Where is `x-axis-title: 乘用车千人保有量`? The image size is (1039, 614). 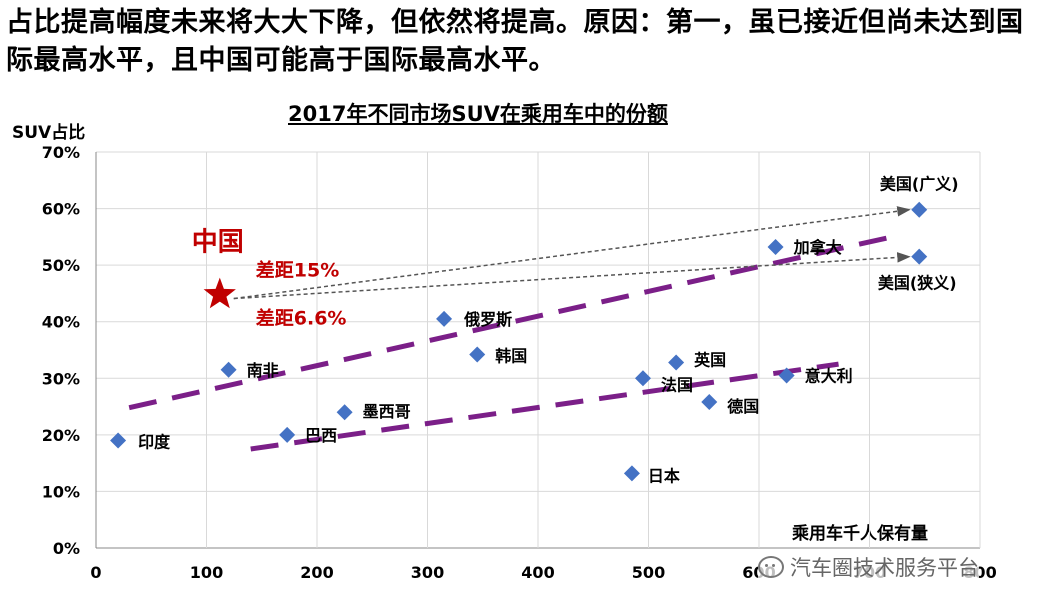
x-axis-title: 乘用车千人保有量 is located at coordinates (860, 534).